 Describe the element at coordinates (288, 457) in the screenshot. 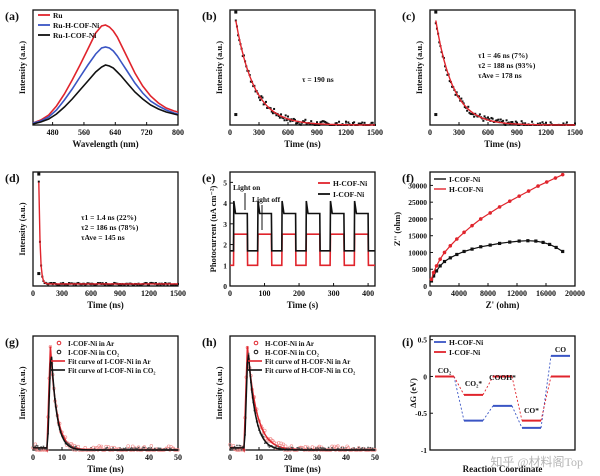

I see `x-tick-label: 20` at that location.